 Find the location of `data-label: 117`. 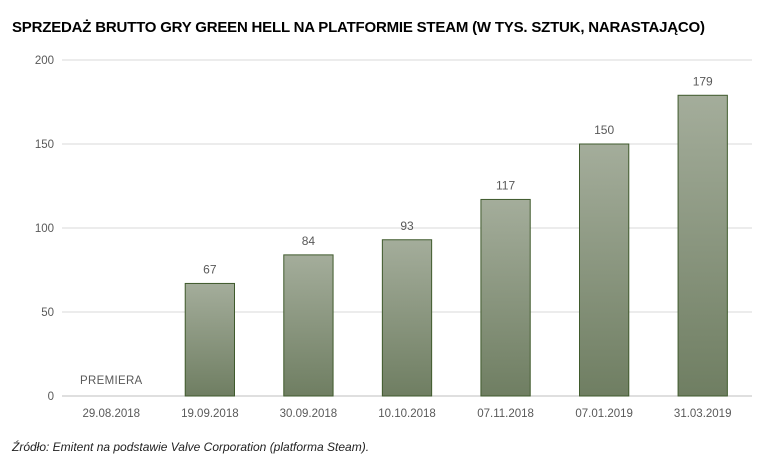

data-label: 117 is located at coordinates (505, 185).